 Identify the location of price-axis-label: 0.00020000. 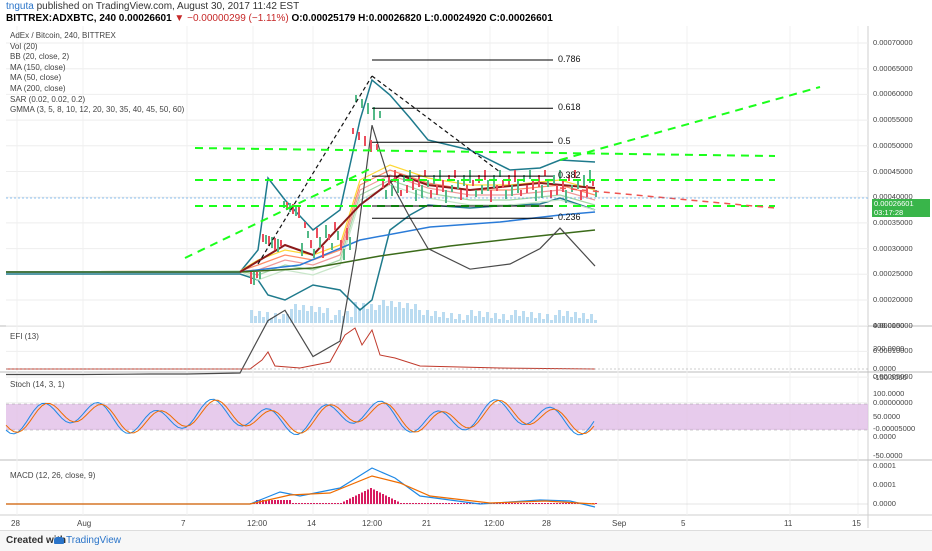
(893, 299).